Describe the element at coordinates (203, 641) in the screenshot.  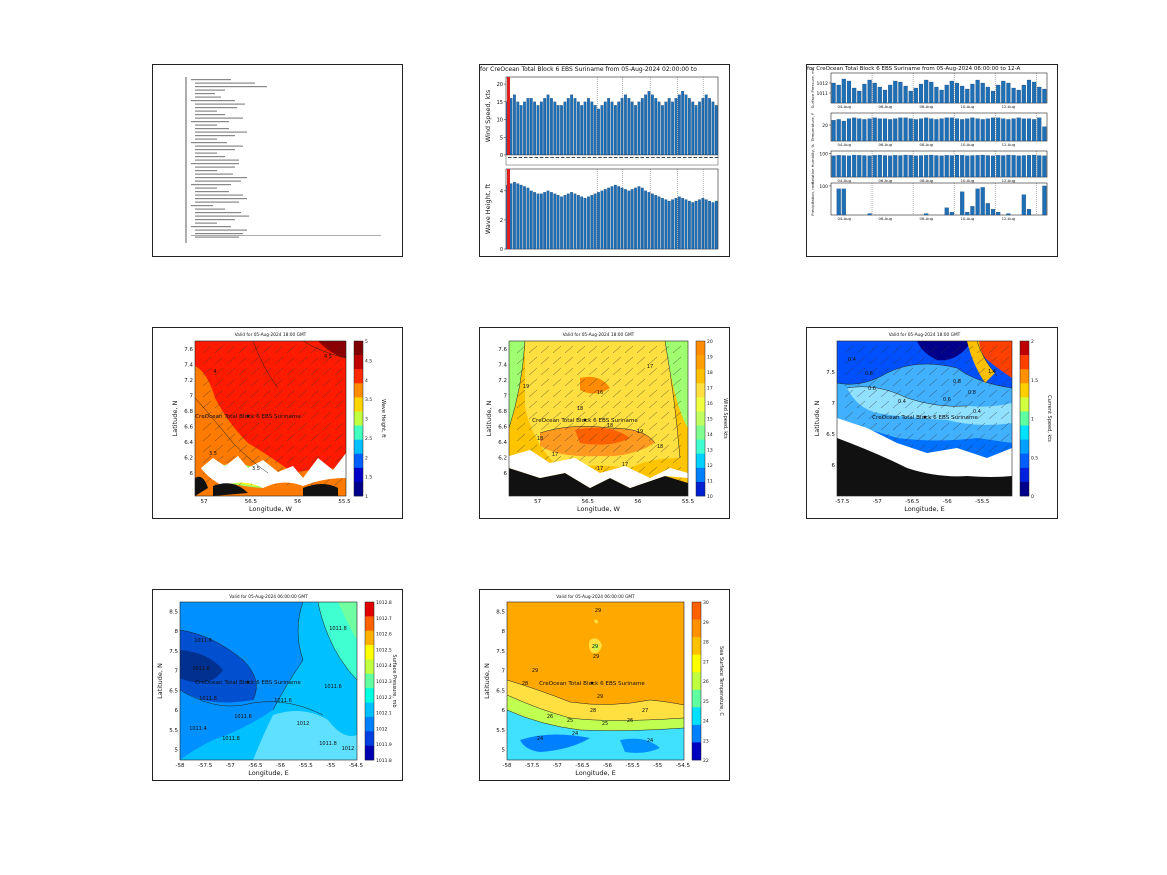
I see `contour-label: 1011.6` at that location.